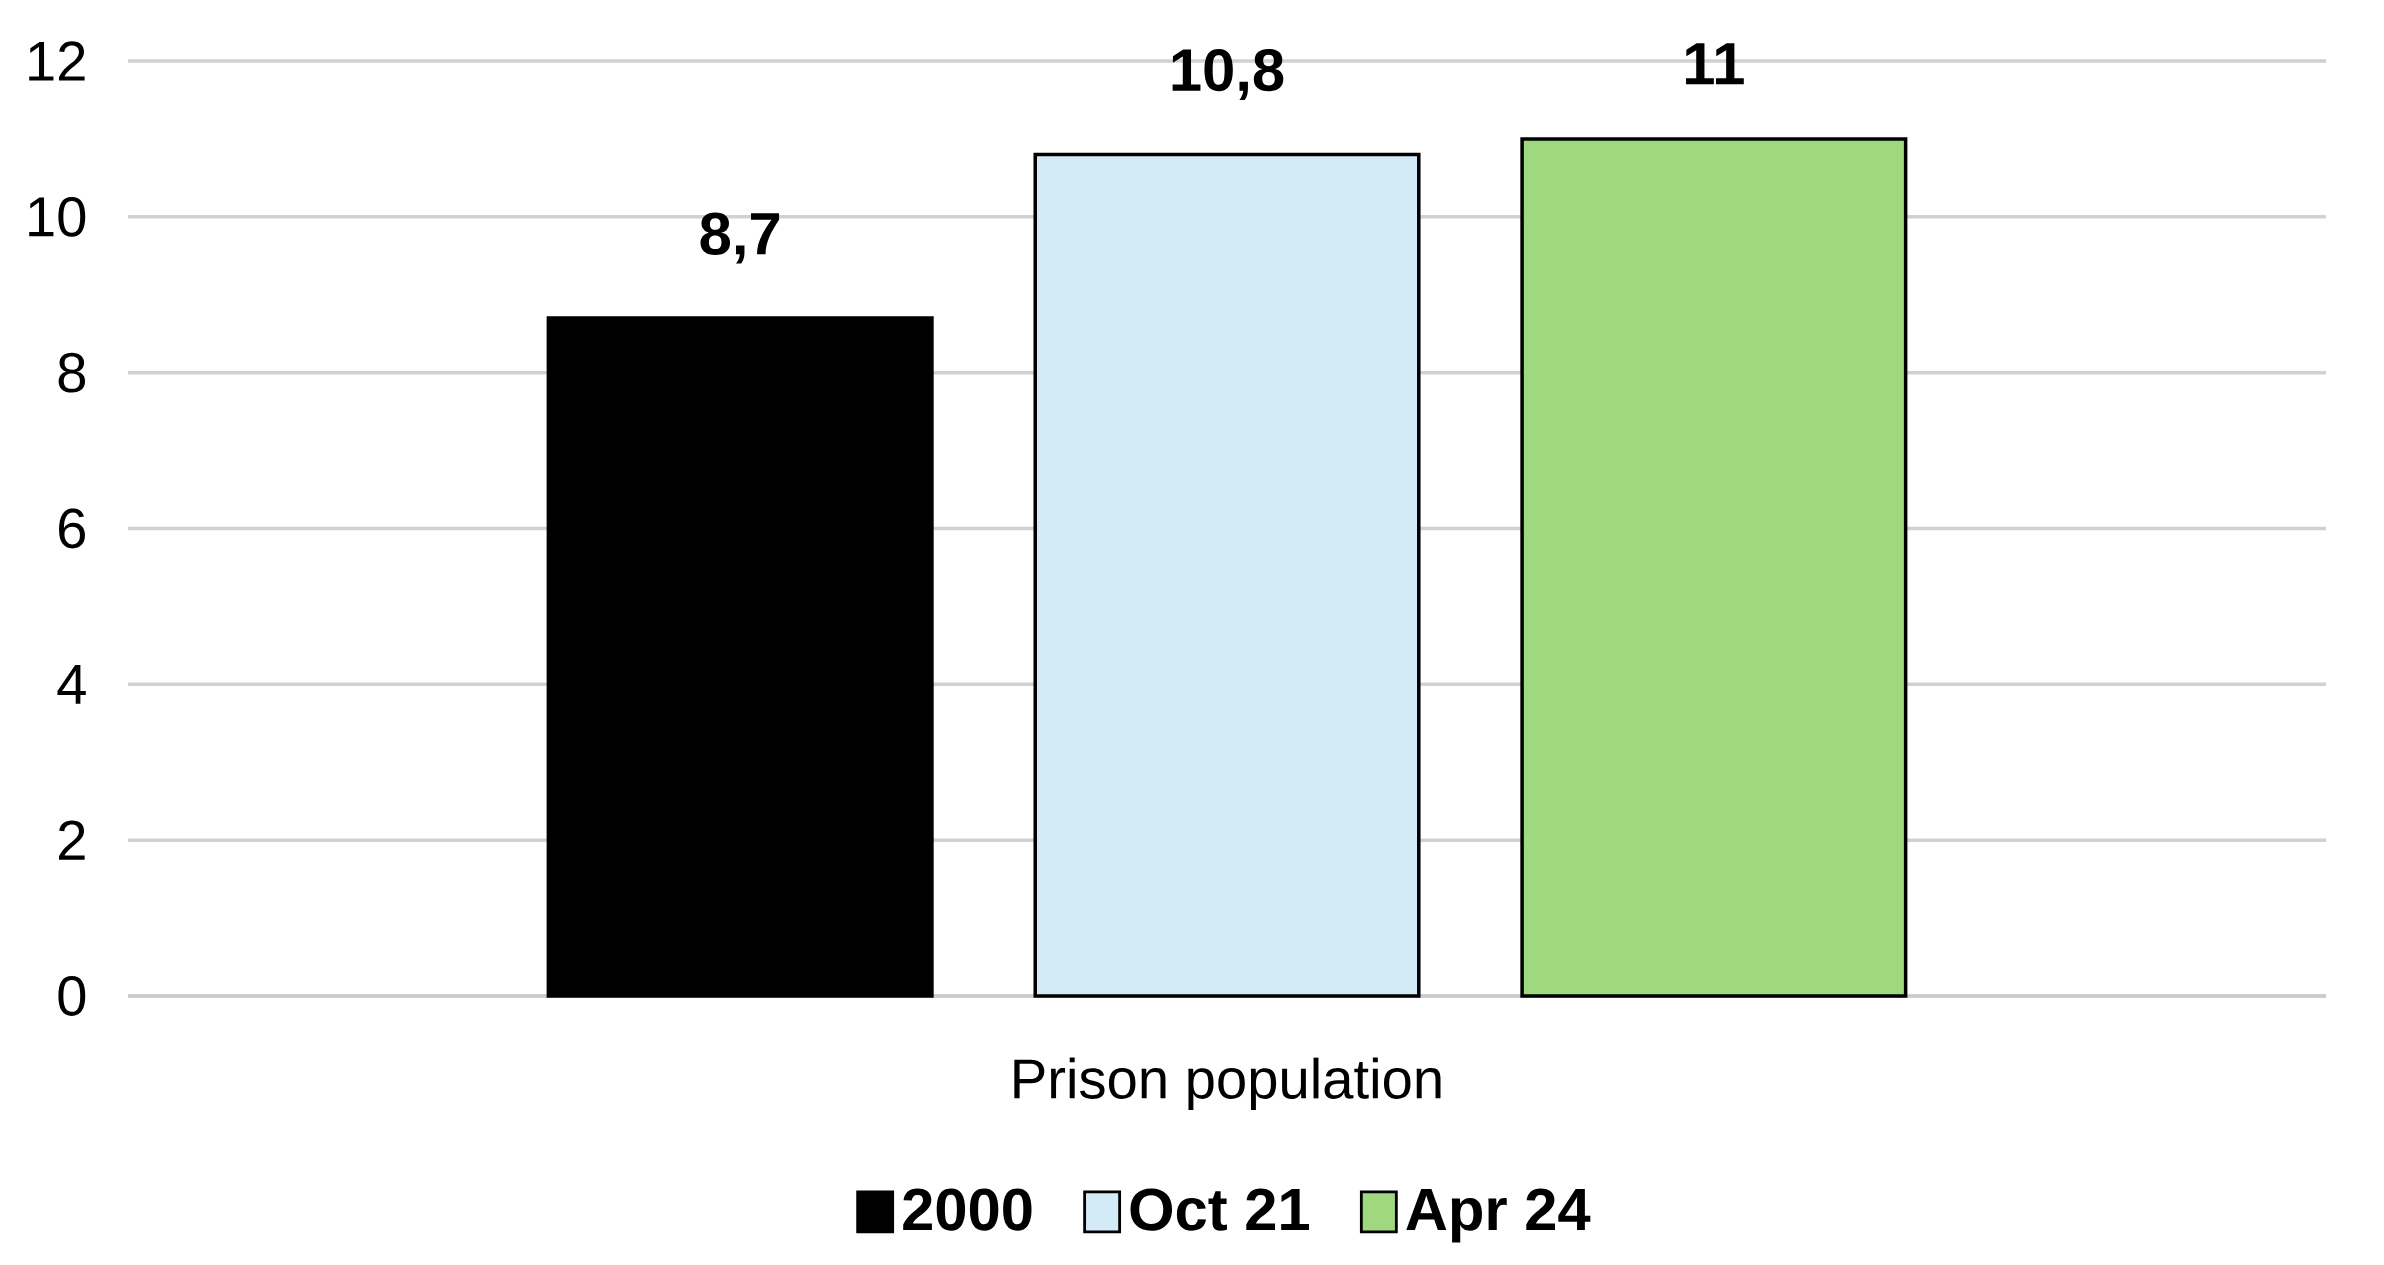  What do you see at coordinates (57, 61) in the screenshot?
I see `y-tick-label: 12` at bounding box center [57, 61].